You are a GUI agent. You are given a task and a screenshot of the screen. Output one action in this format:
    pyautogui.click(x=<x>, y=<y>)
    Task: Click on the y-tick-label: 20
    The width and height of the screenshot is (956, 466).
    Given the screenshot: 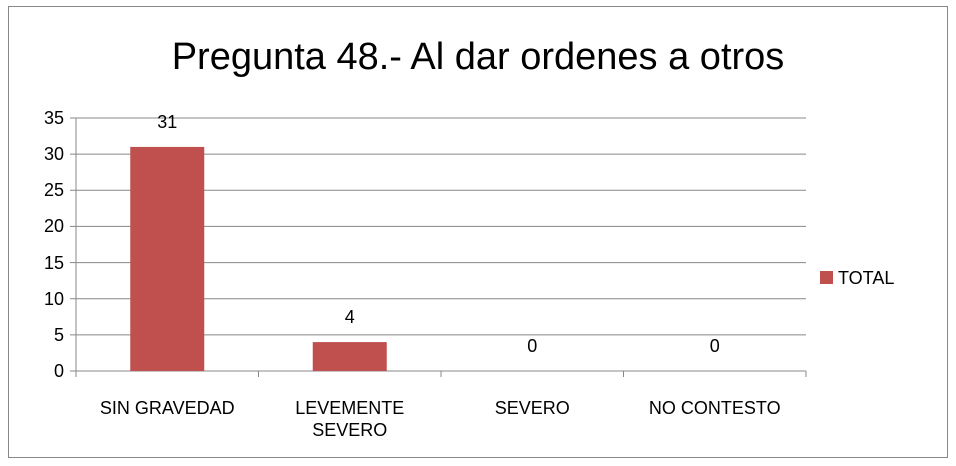 What is the action you would take?
    pyautogui.click(x=53, y=226)
    